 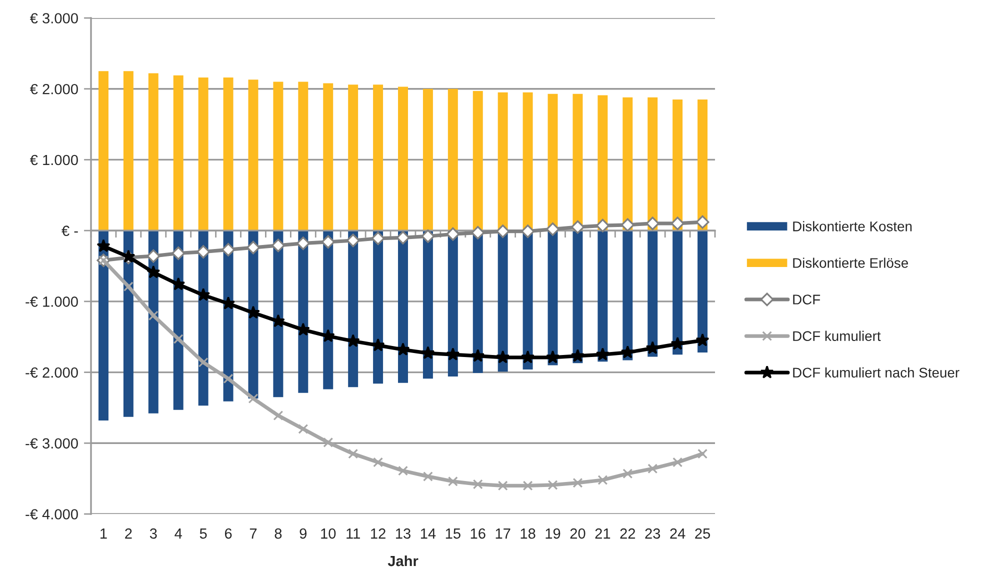 What do you see at coordinates (428, 533) in the screenshot?
I see `x-tick-label: 14` at bounding box center [428, 533].